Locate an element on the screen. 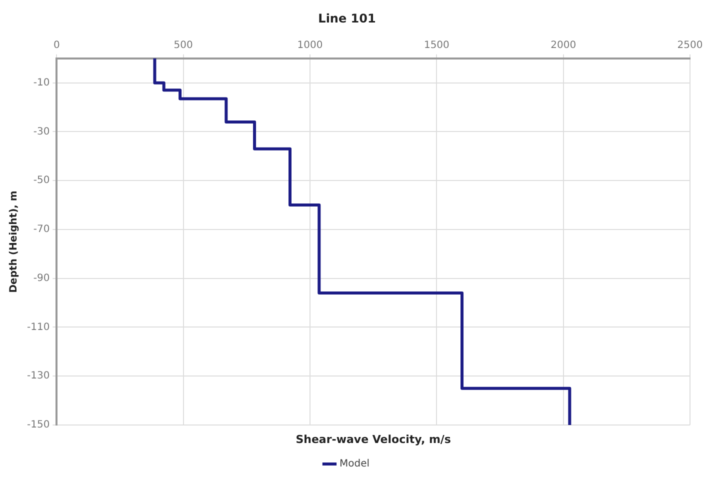 The height and width of the screenshot is (479, 707). x-tick-label: 1500 is located at coordinates (437, 45).